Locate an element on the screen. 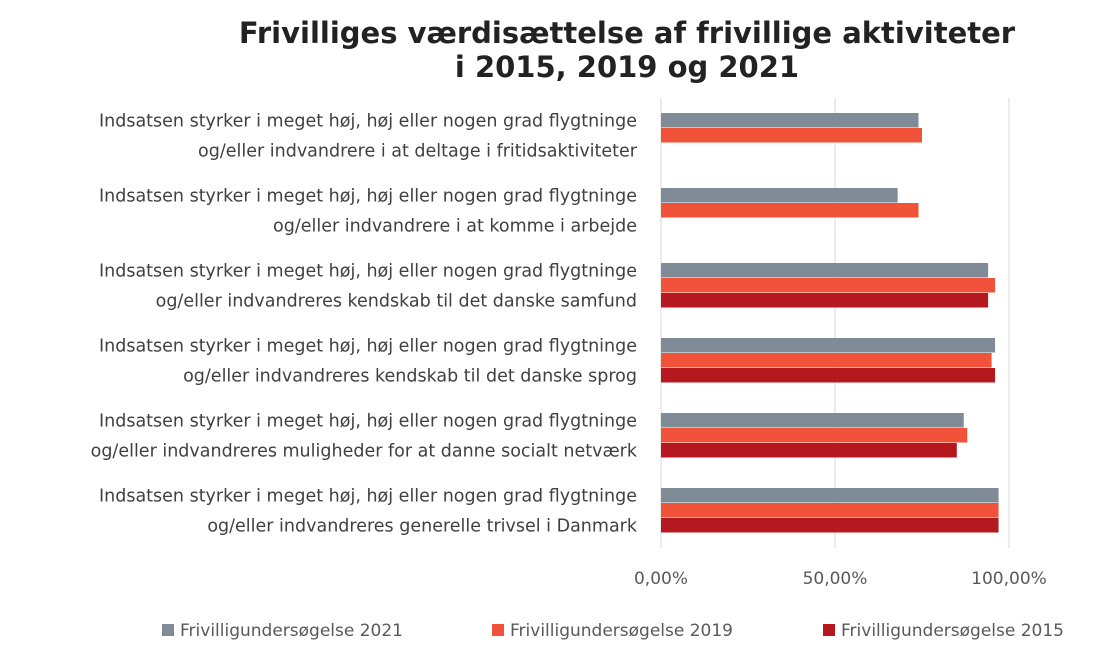 The image size is (1105, 653). x-tick-label: 100,00% is located at coordinates (1009, 579).